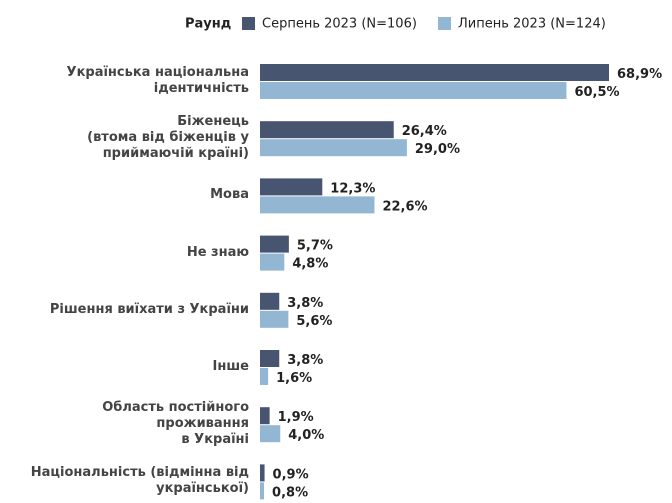 Image resolution: width=672 pixels, height=503 pixels. Describe the element at coordinates (424, 131) in the screenshot. I see `value-label: 26,4%` at that location.